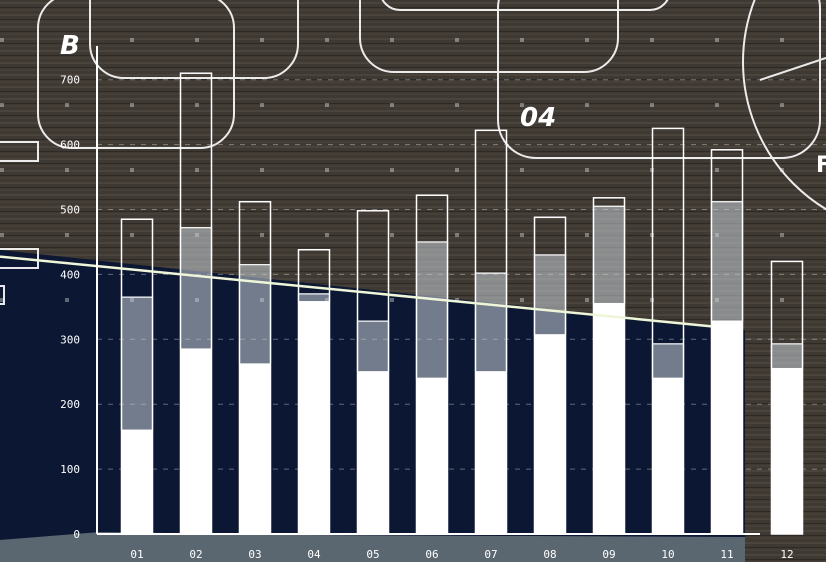 The height and width of the screenshot is (562, 826). I want to click on x-tick-09: 09, so click(608, 554).